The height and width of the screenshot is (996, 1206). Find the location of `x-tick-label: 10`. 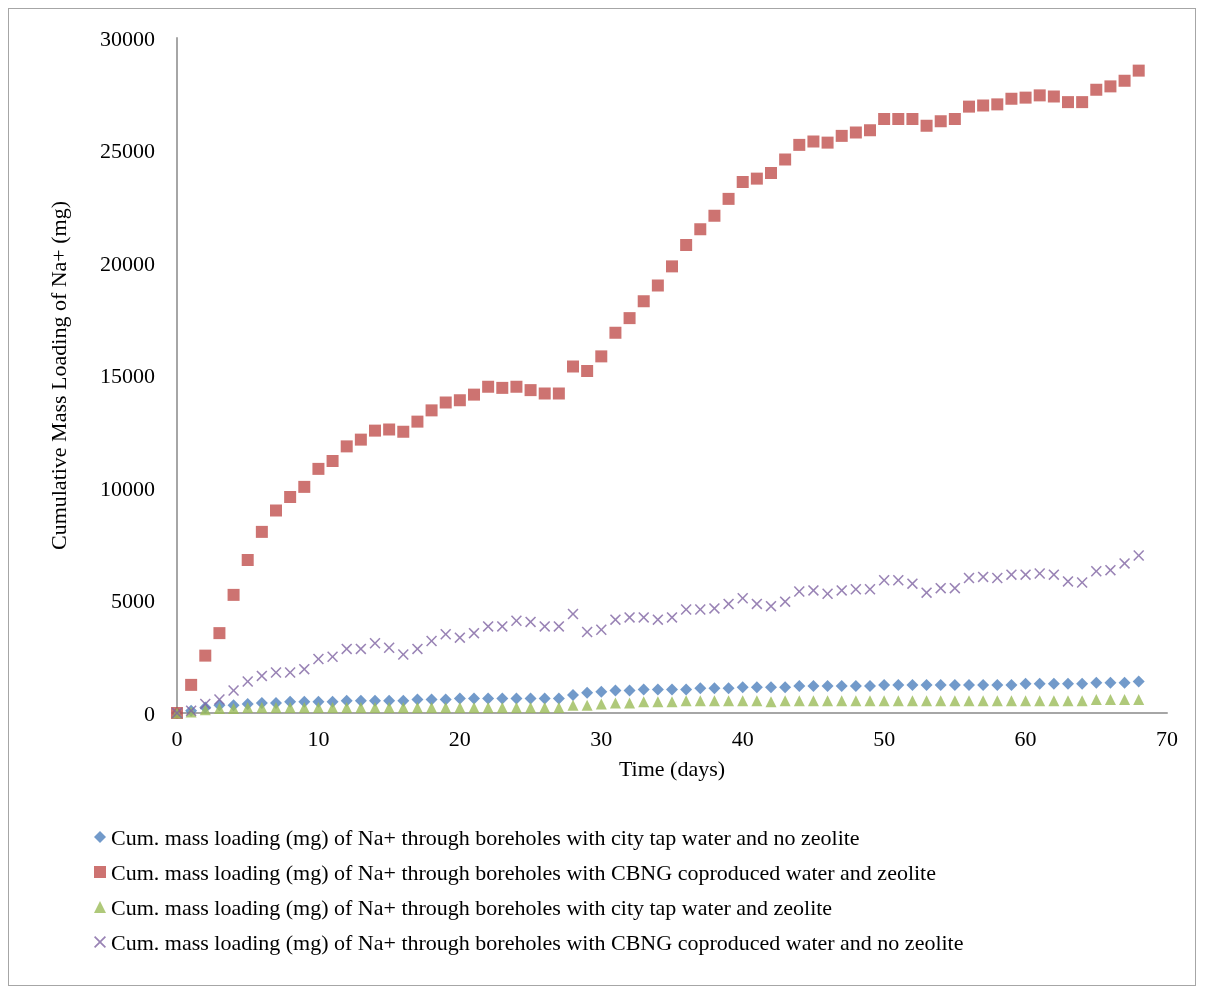

x-tick-label: 10 is located at coordinates (318, 738).